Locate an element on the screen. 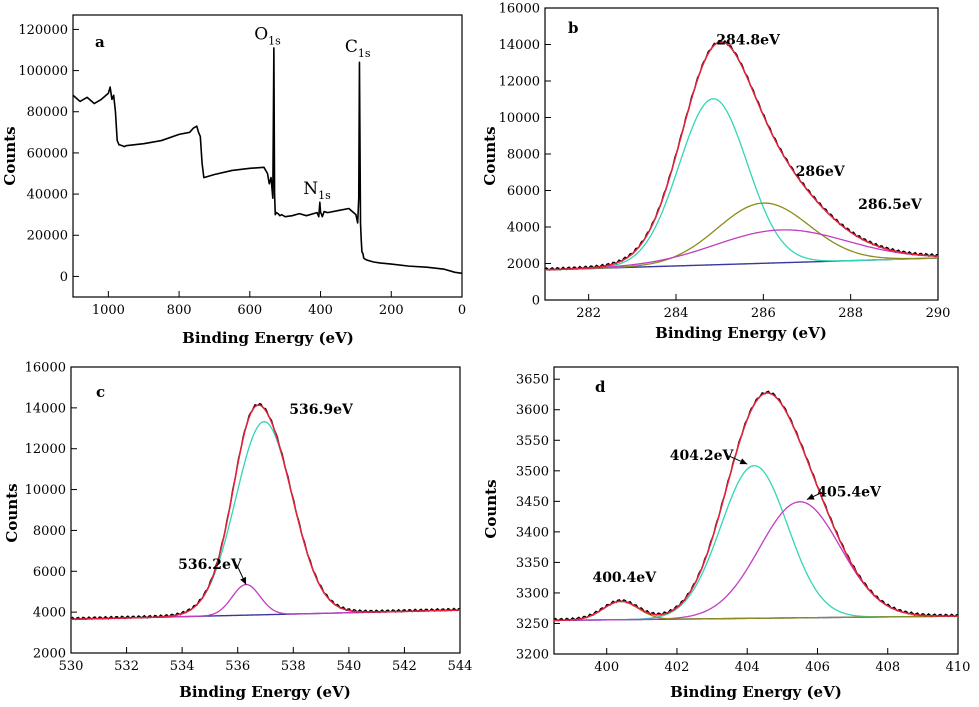 The image size is (979, 707). panel-c-x-tick-label: 536 is located at coordinates (237, 666).